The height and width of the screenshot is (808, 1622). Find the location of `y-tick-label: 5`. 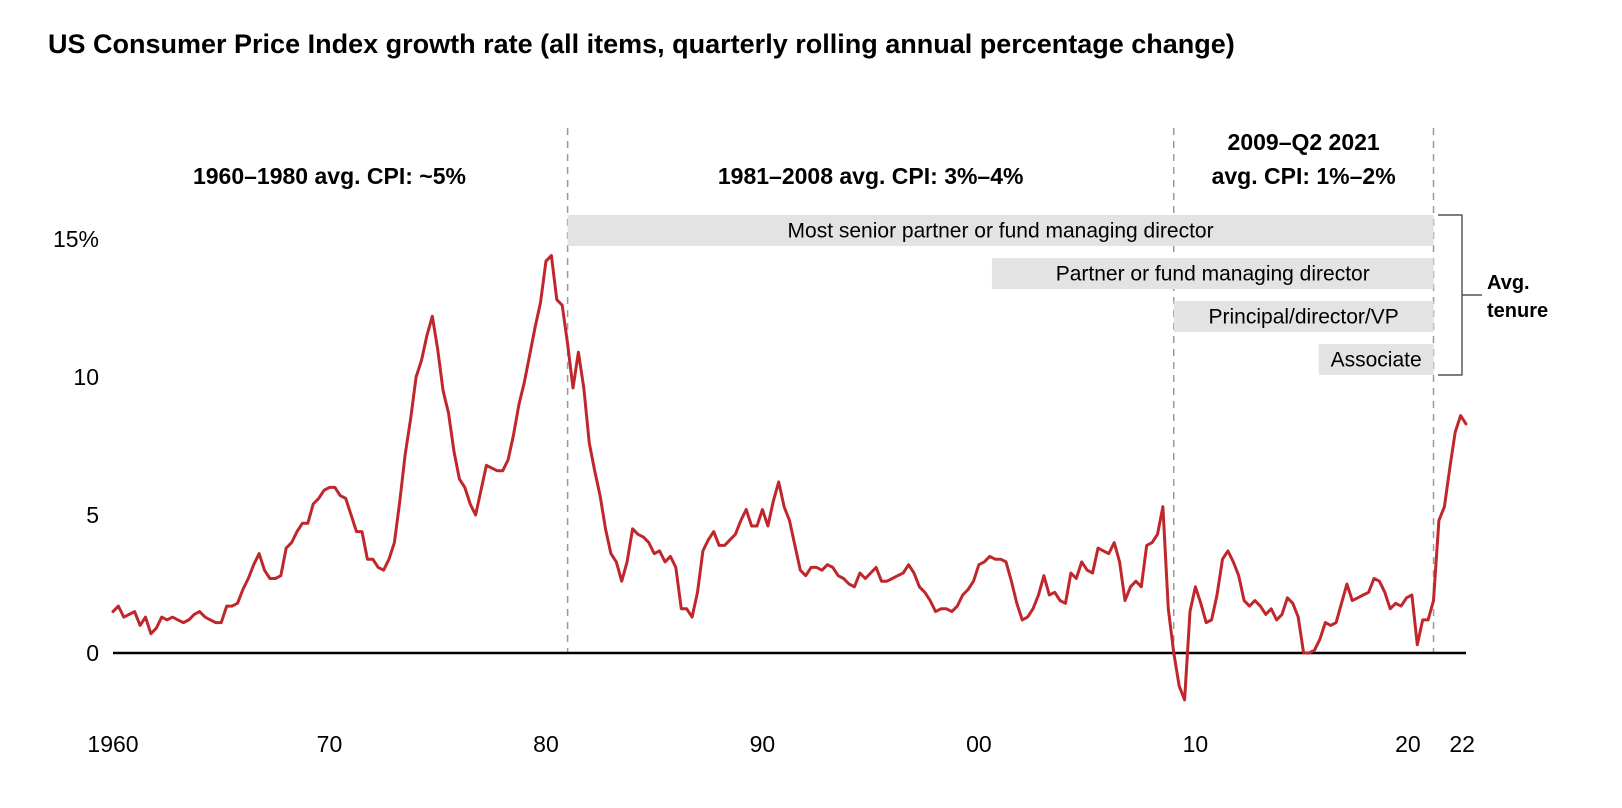

y-tick-label: 5 is located at coordinates (92, 515).